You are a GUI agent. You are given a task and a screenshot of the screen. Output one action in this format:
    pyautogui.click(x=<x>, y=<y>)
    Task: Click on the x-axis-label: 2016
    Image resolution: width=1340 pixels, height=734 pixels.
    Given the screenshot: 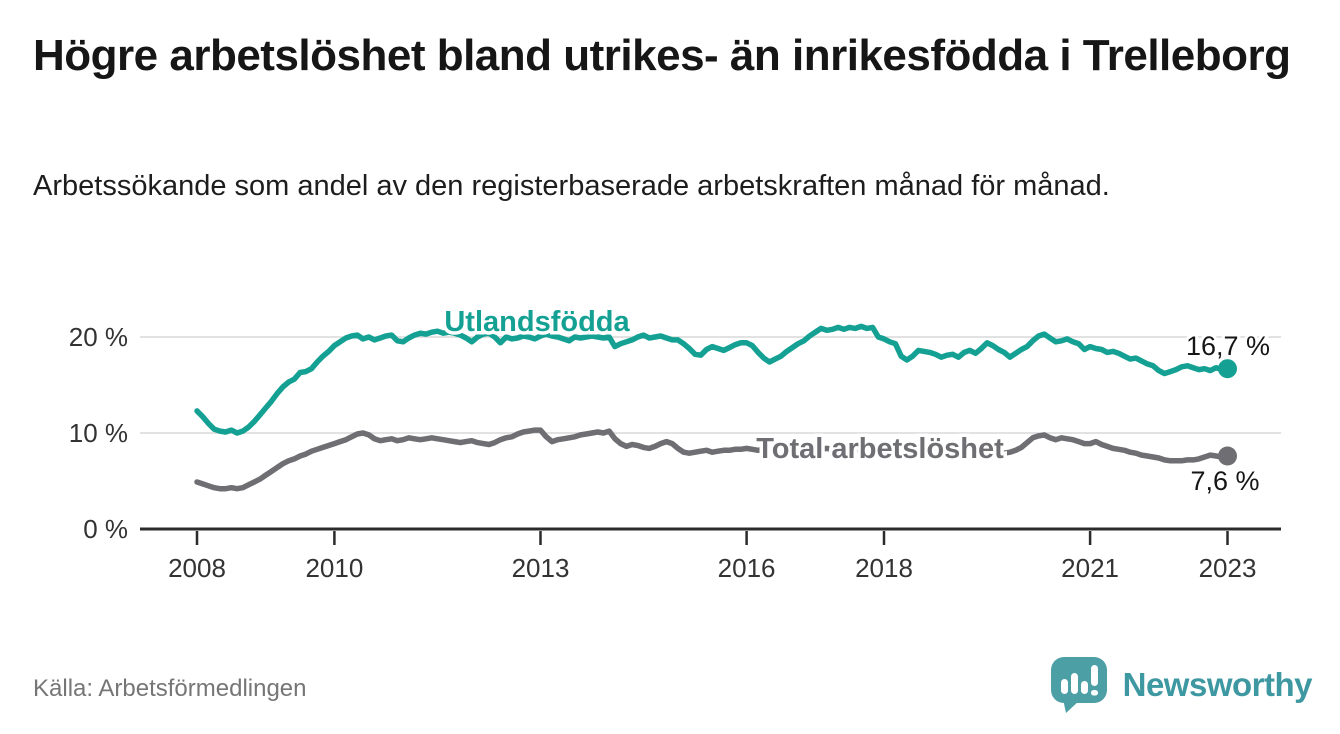 What is the action you would take?
    pyautogui.click(x=747, y=568)
    